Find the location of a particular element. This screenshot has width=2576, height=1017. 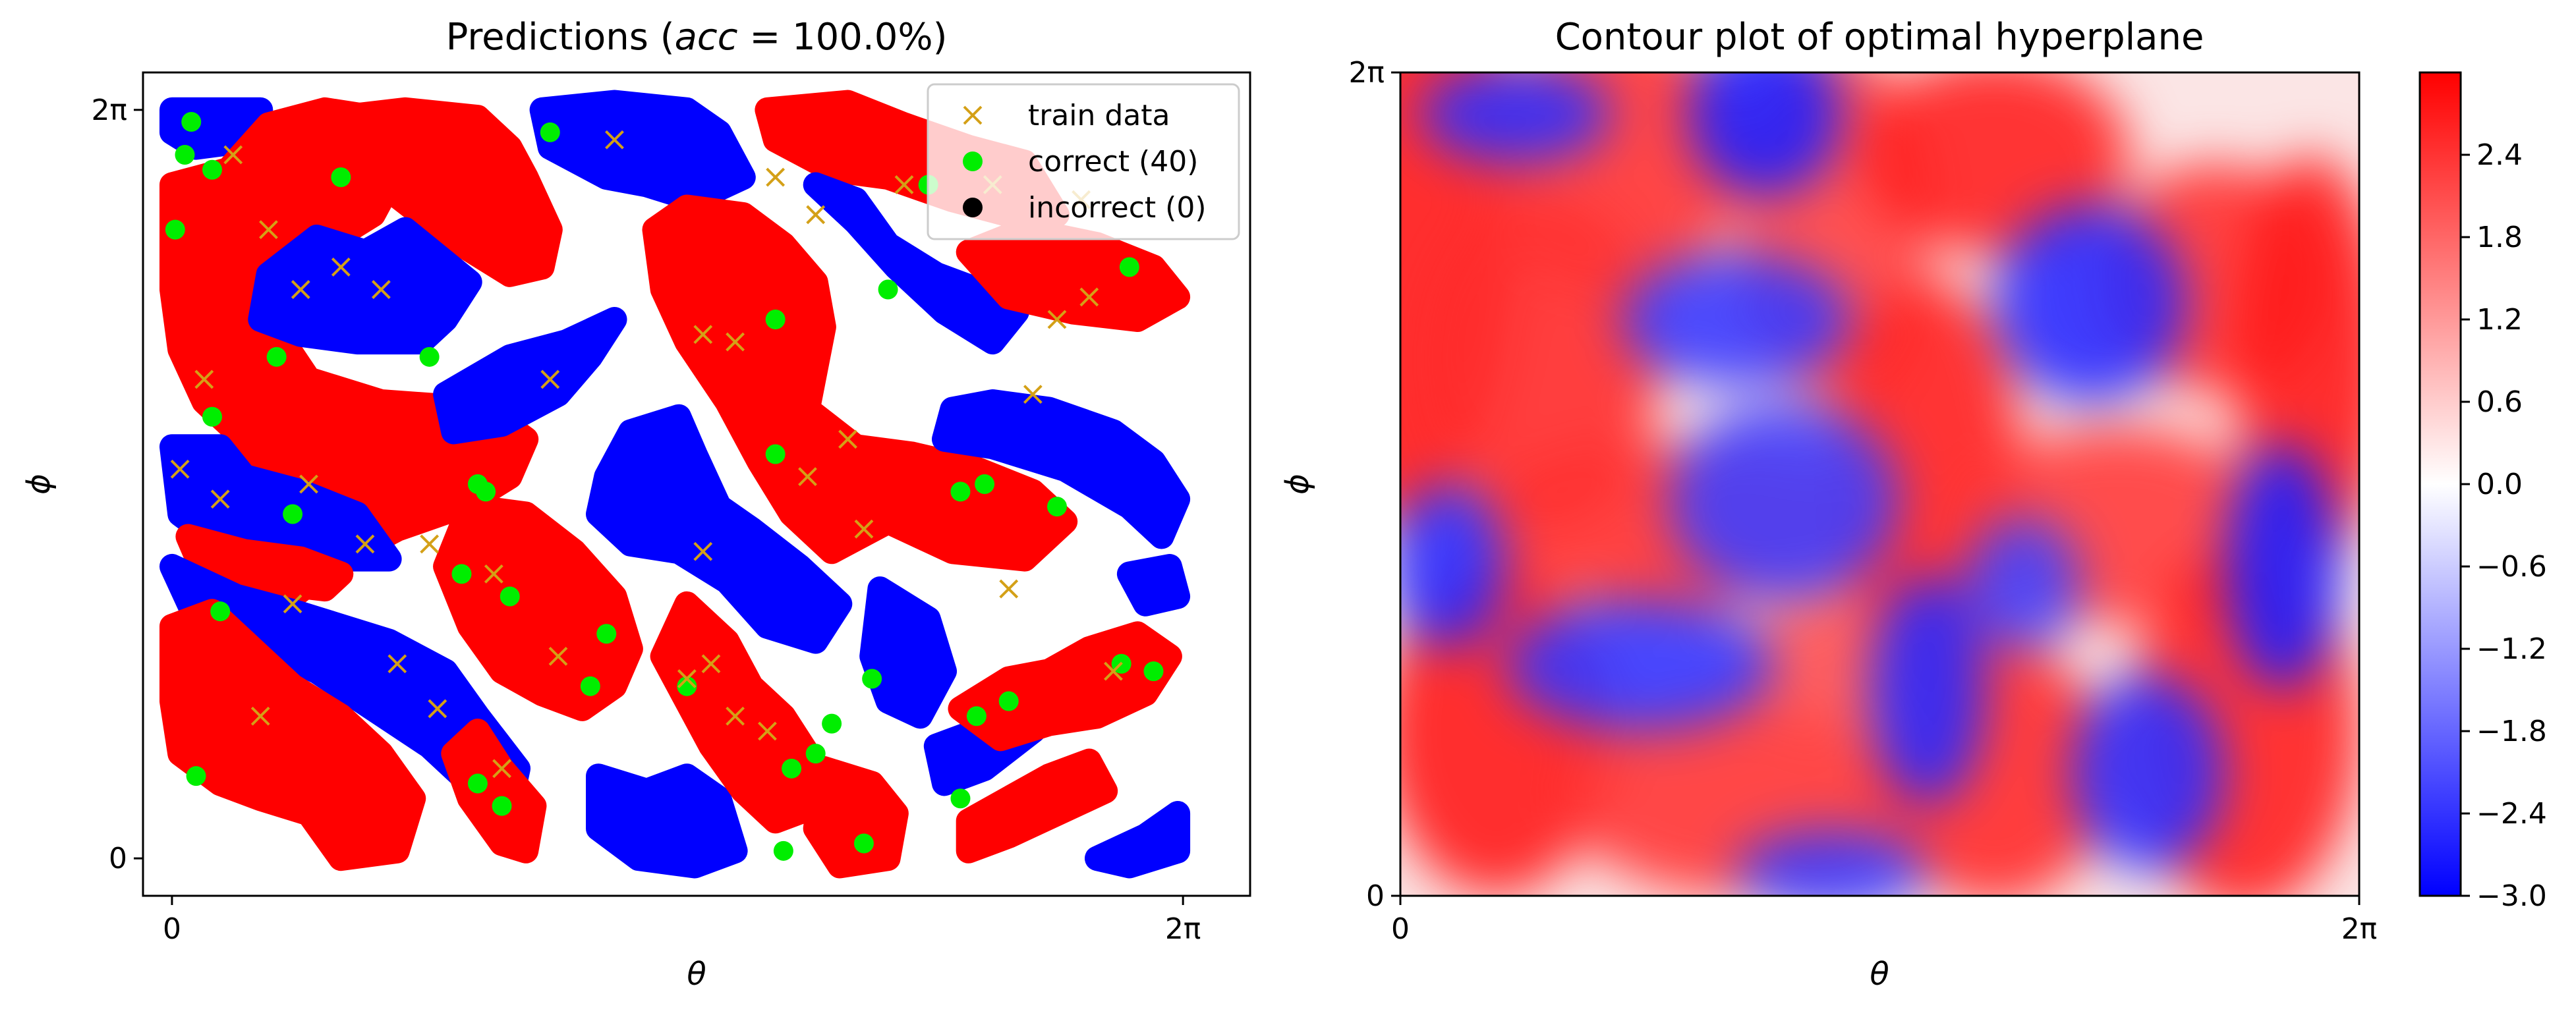

predictions-ylabel: ϕ is located at coordinates (38, 484).